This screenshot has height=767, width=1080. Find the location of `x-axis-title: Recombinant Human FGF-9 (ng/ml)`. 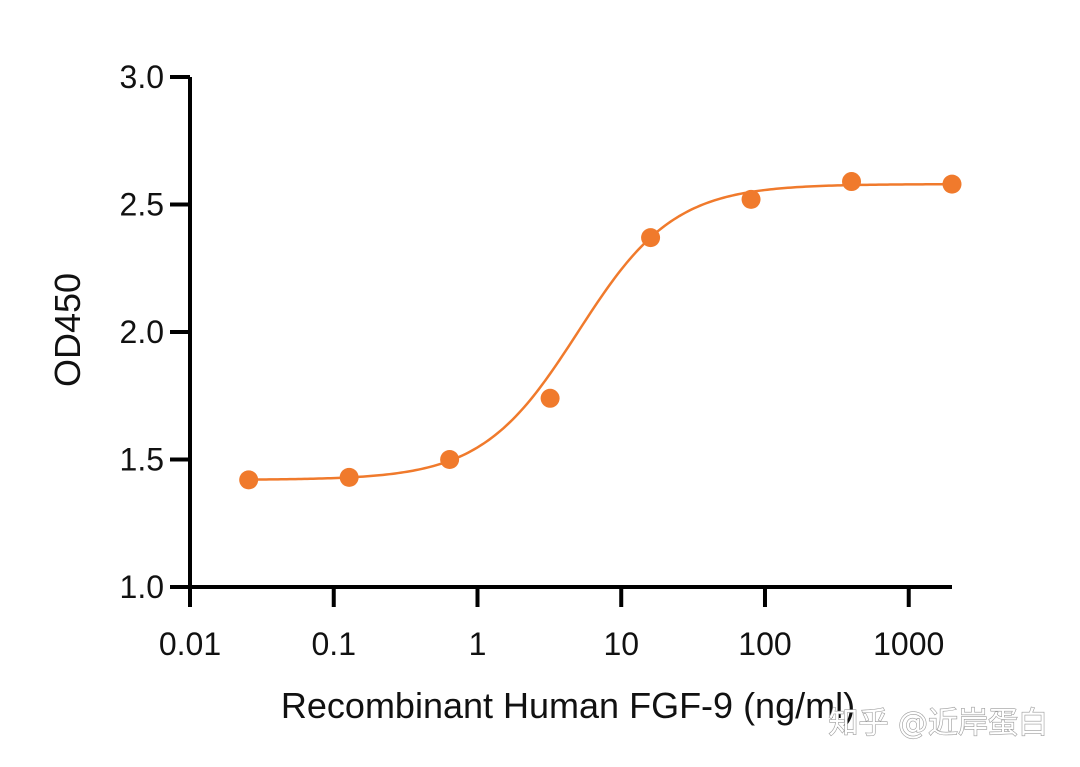

x-axis-title: Recombinant Human FGF-9 (ng/ml) is located at coordinates (568, 705).